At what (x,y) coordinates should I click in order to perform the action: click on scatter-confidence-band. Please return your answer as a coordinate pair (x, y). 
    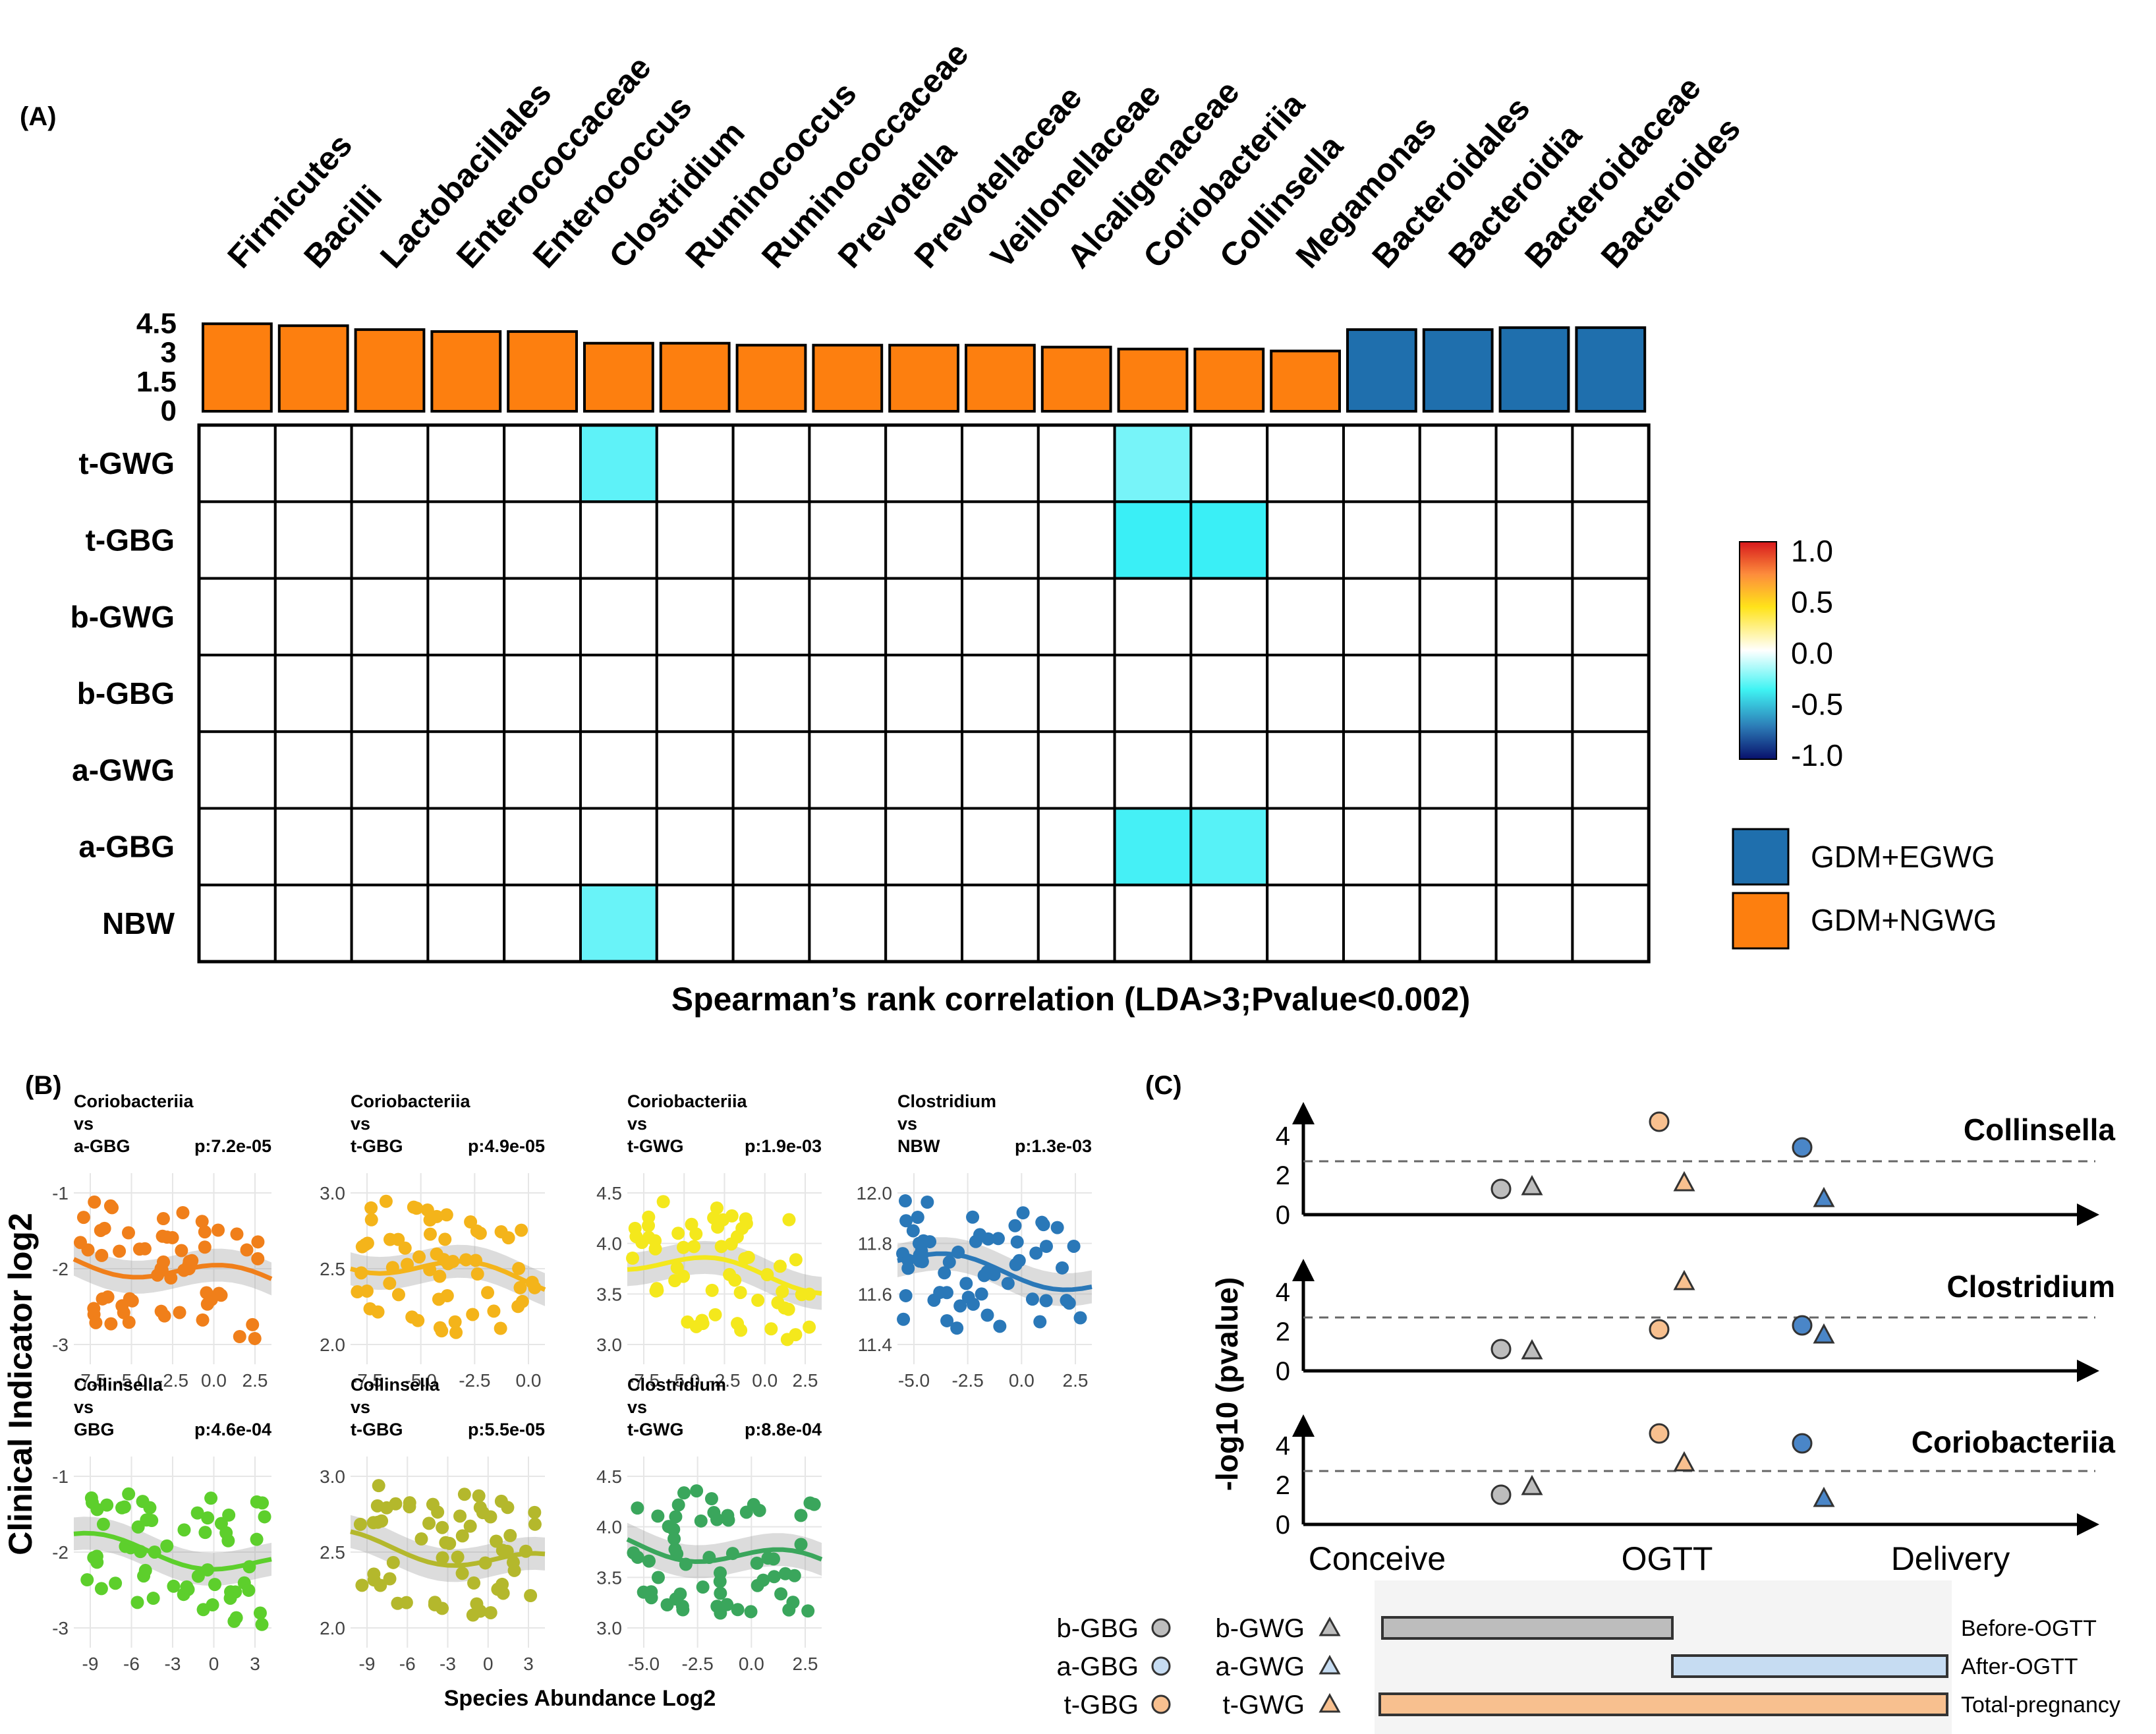
    Looking at the image, I should click on (172, 1269).